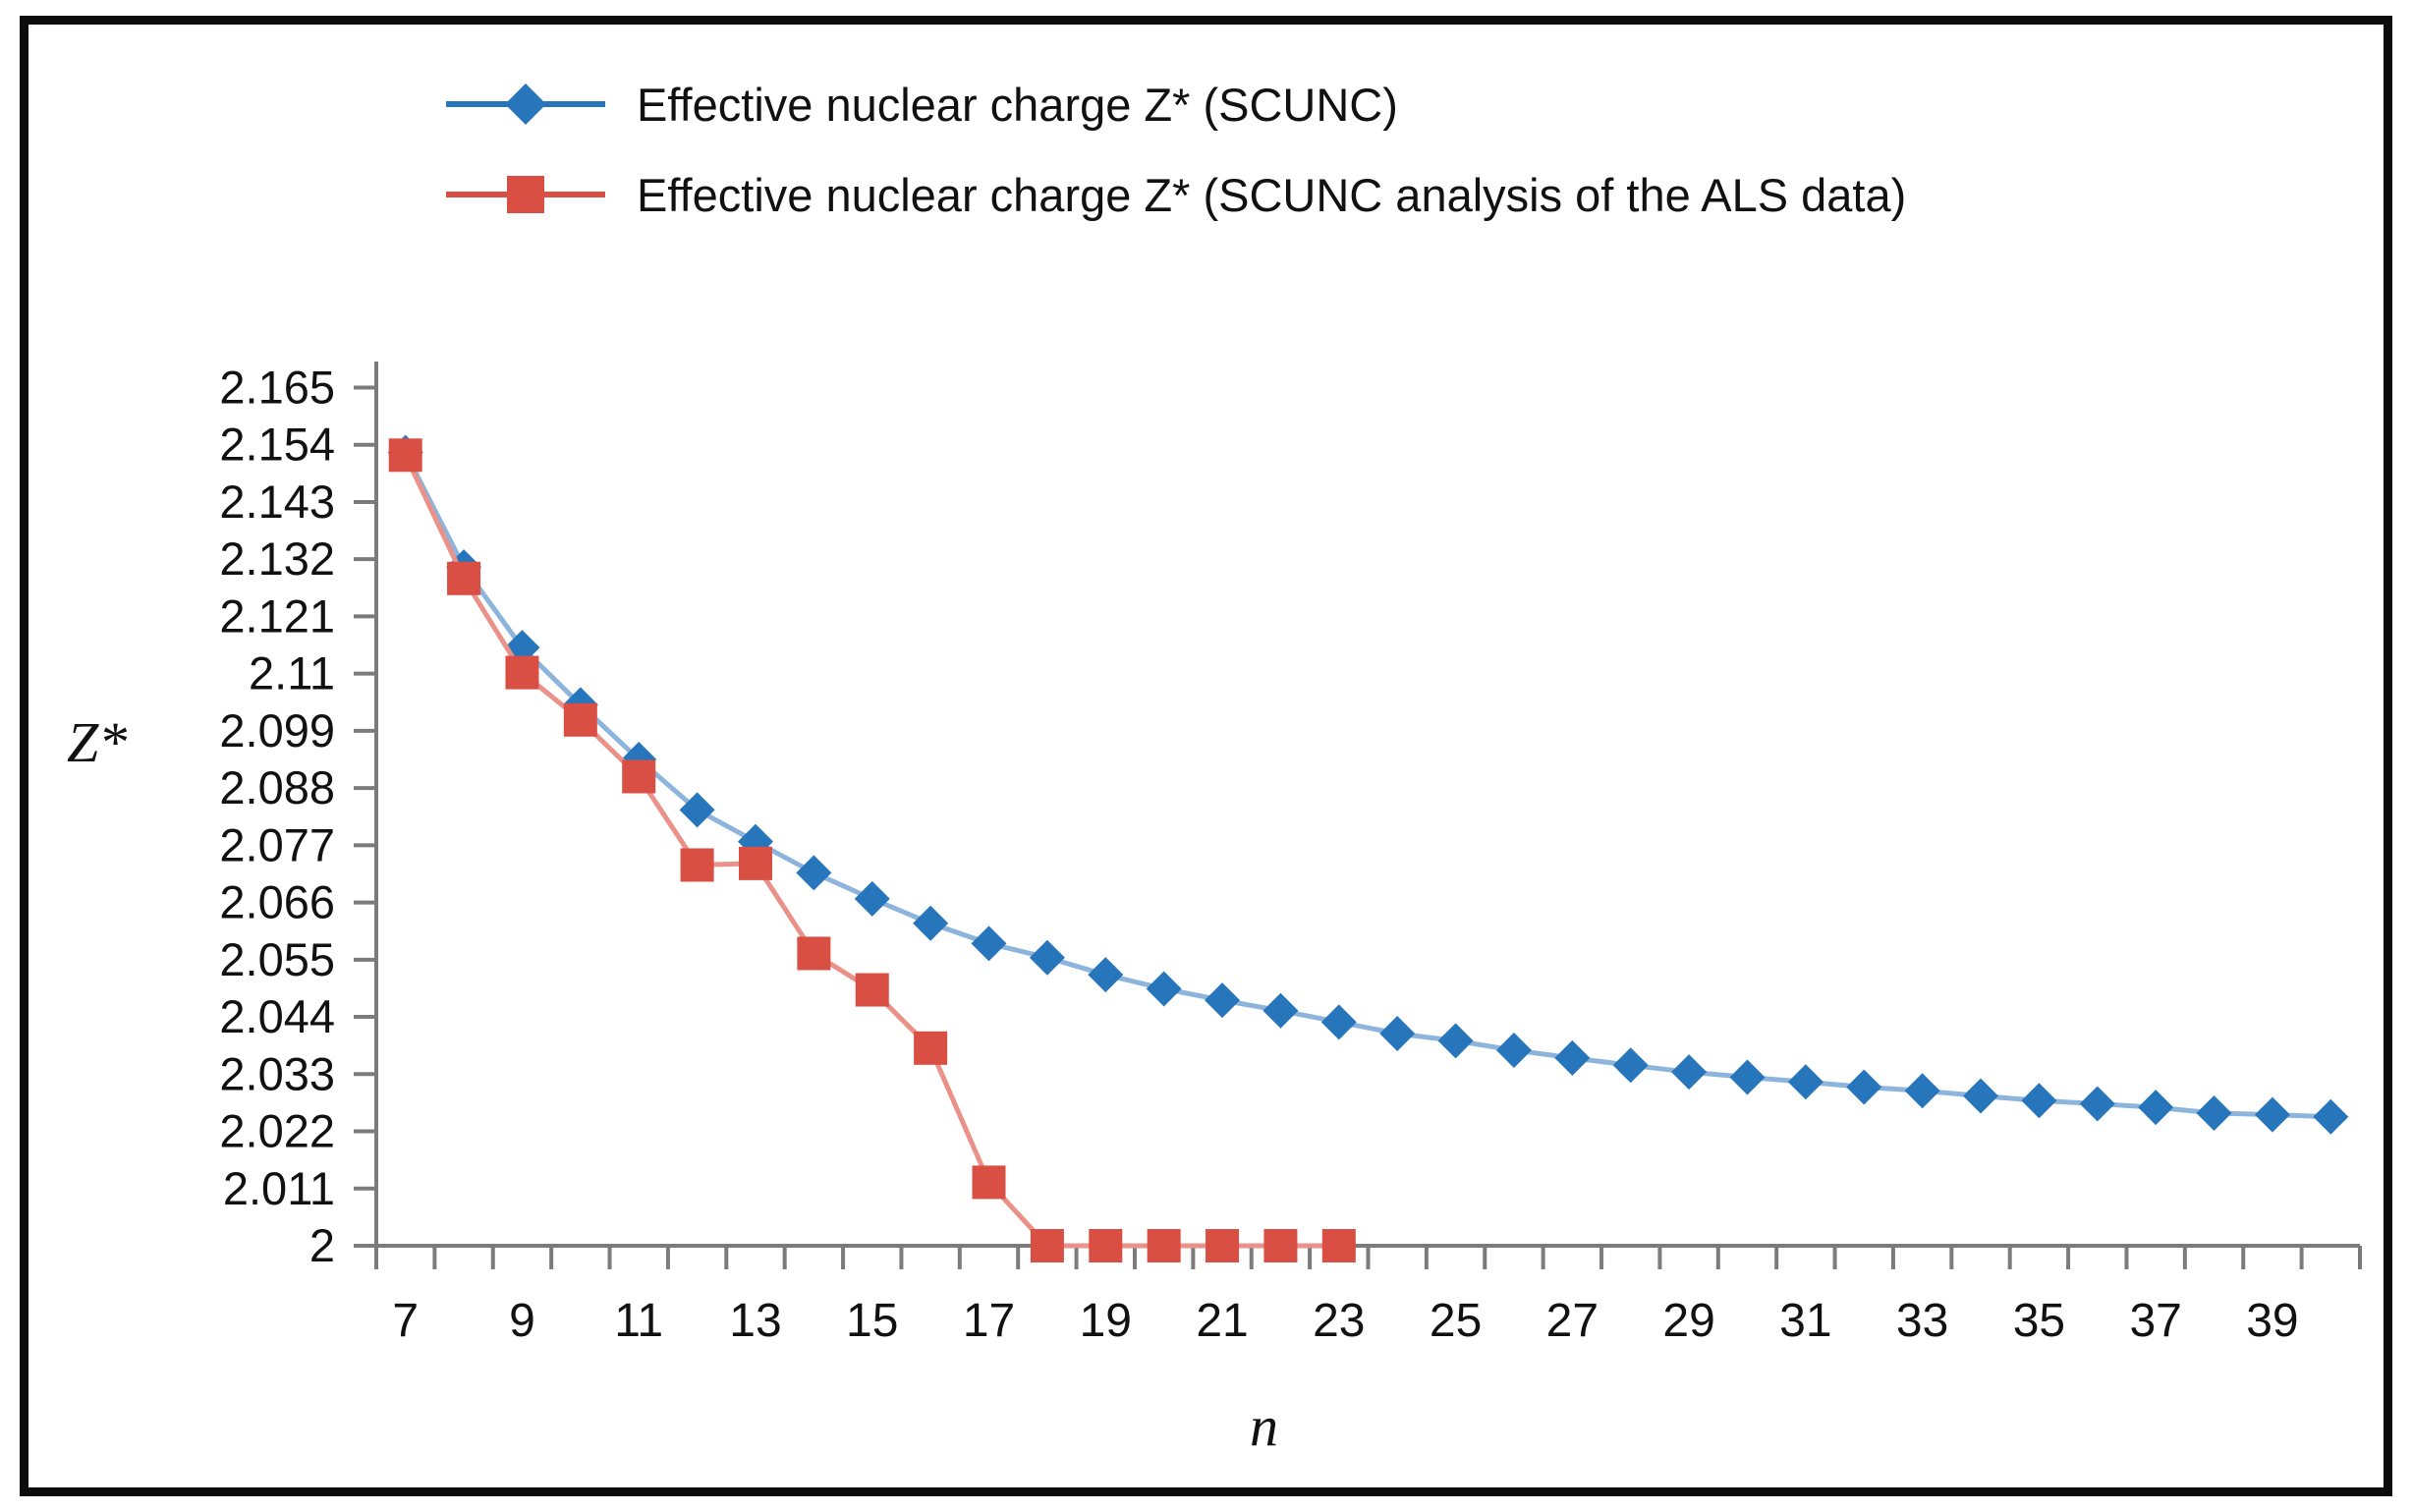  Describe the element at coordinates (522, 1321) in the screenshot. I see `x-tick-label: 9` at that location.